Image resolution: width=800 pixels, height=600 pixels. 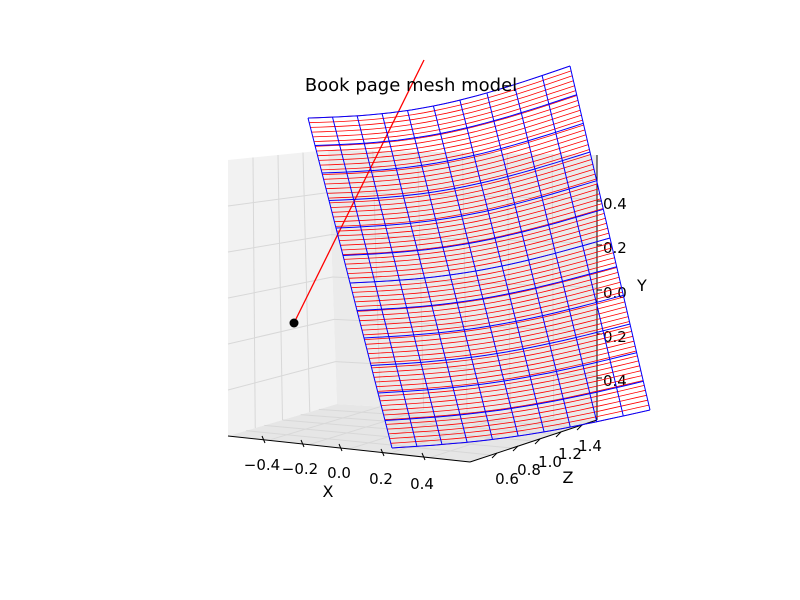 I want to click on camera-ray, so click(x=359, y=191).